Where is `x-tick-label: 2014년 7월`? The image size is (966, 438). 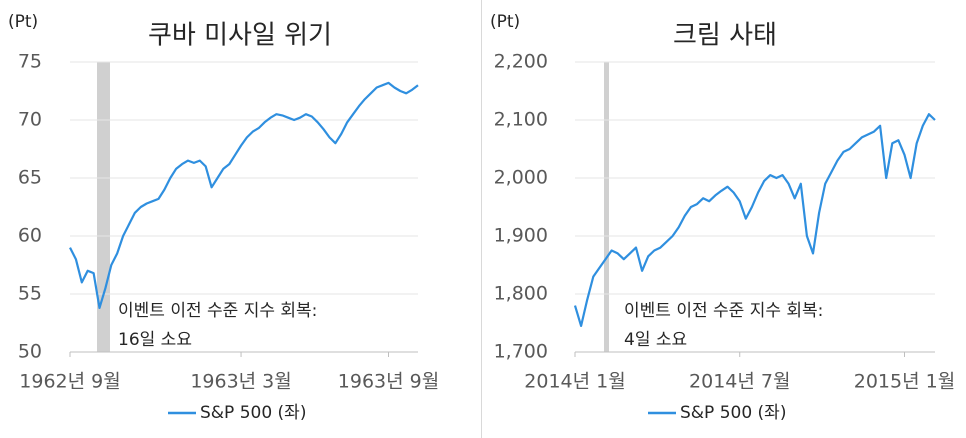 x-tick-label: 2014년 7월 is located at coordinates (739, 382).